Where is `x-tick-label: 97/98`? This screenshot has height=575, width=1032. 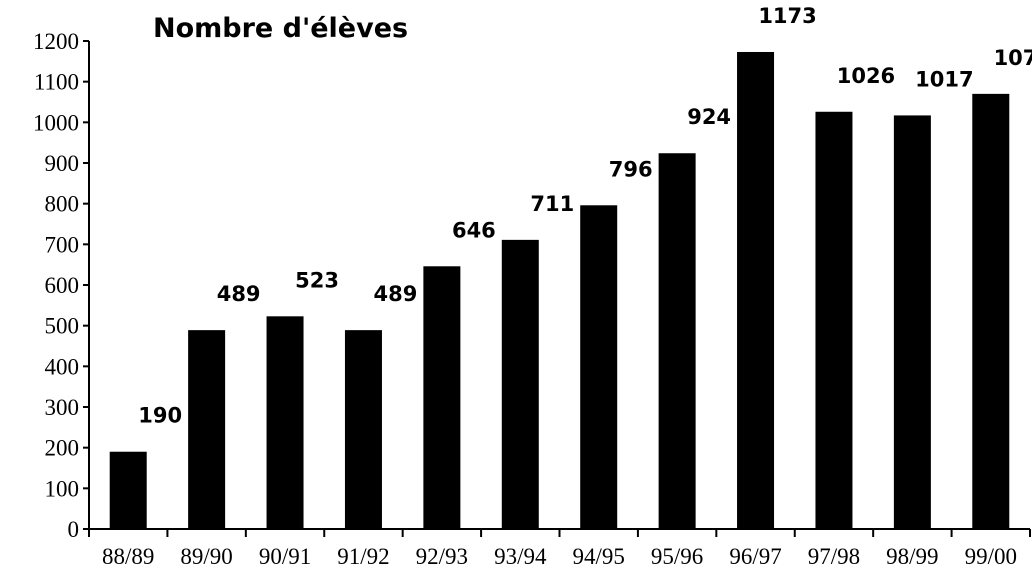
x-tick-label: 97/98 is located at coordinates (834, 556).